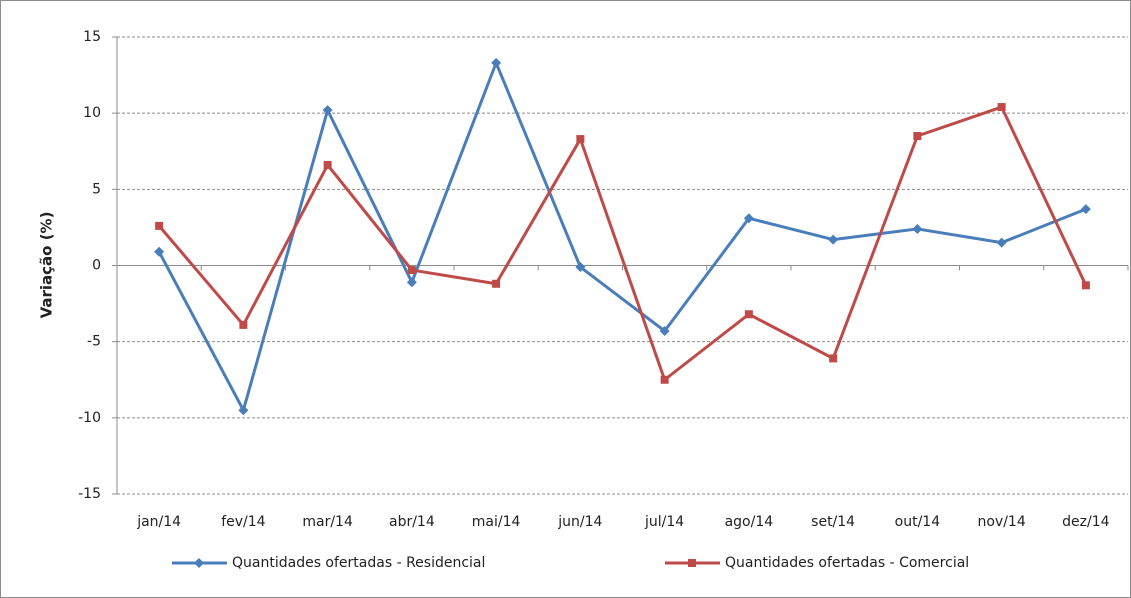 The height and width of the screenshot is (598, 1131). I want to click on x-tick-label: ago/14, so click(749, 522).